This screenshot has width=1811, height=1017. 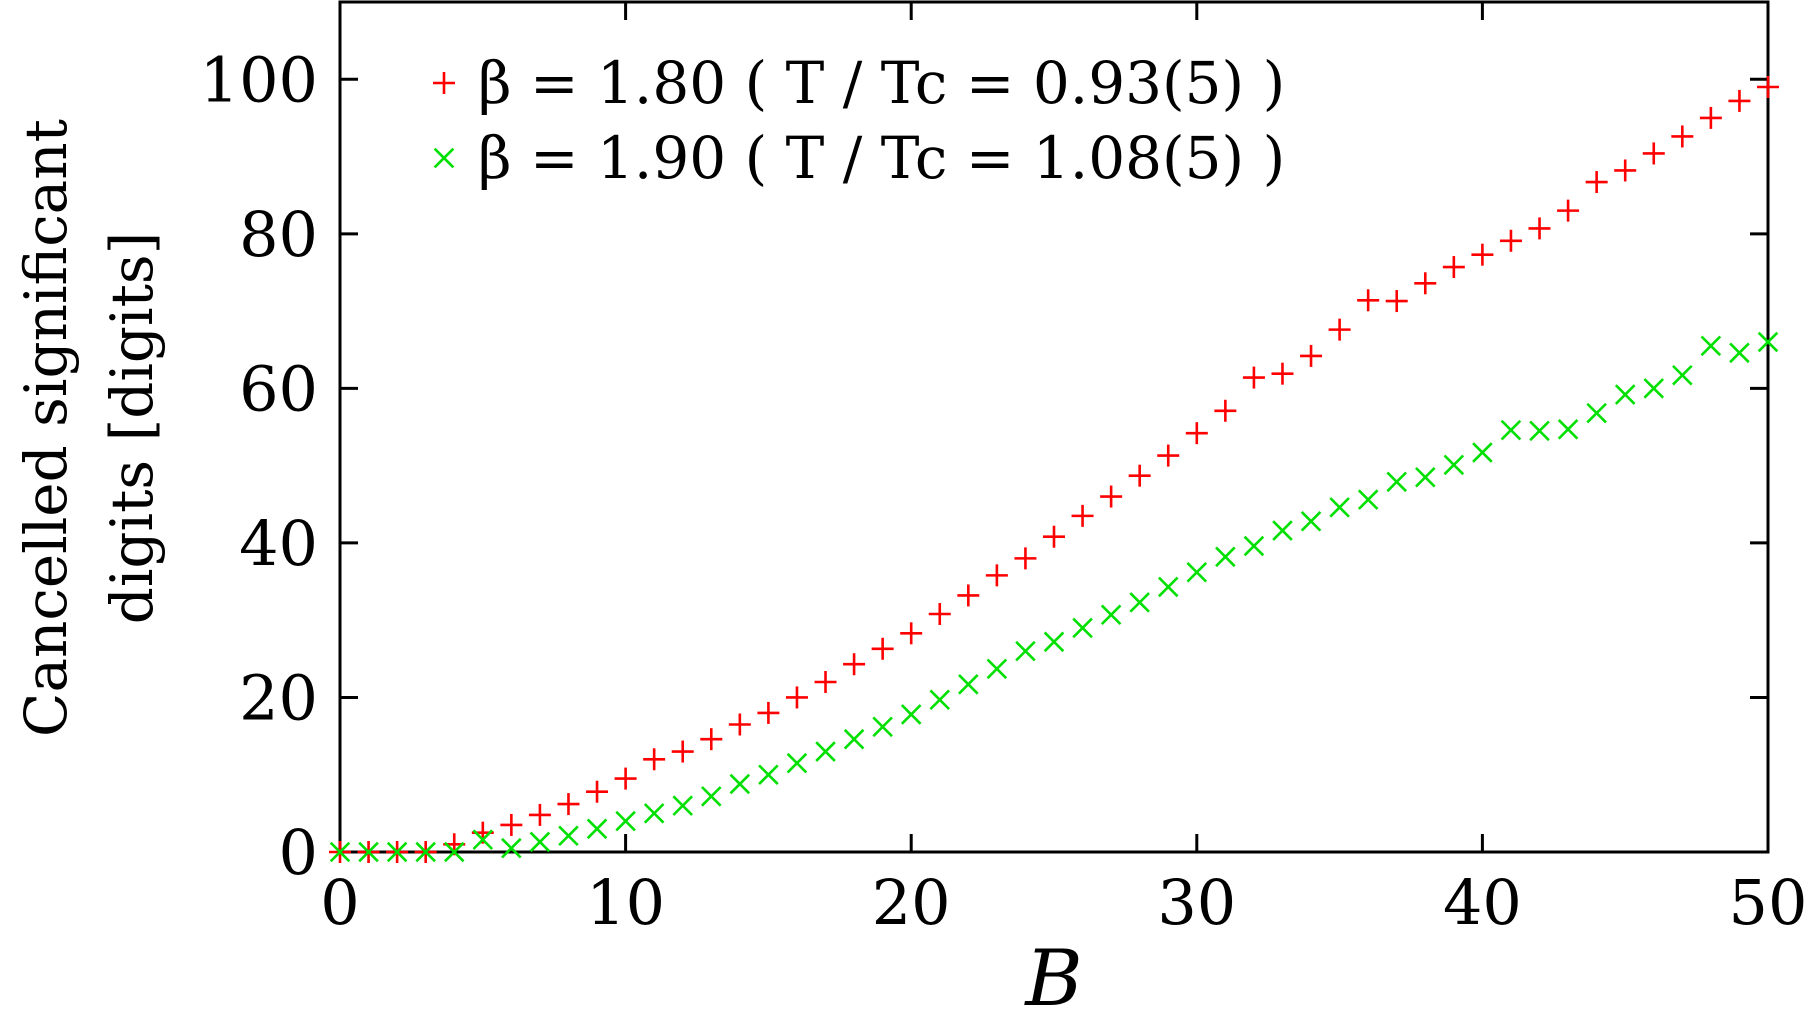 What do you see at coordinates (911, 902) in the screenshot?
I see `x-tick-label: 20` at bounding box center [911, 902].